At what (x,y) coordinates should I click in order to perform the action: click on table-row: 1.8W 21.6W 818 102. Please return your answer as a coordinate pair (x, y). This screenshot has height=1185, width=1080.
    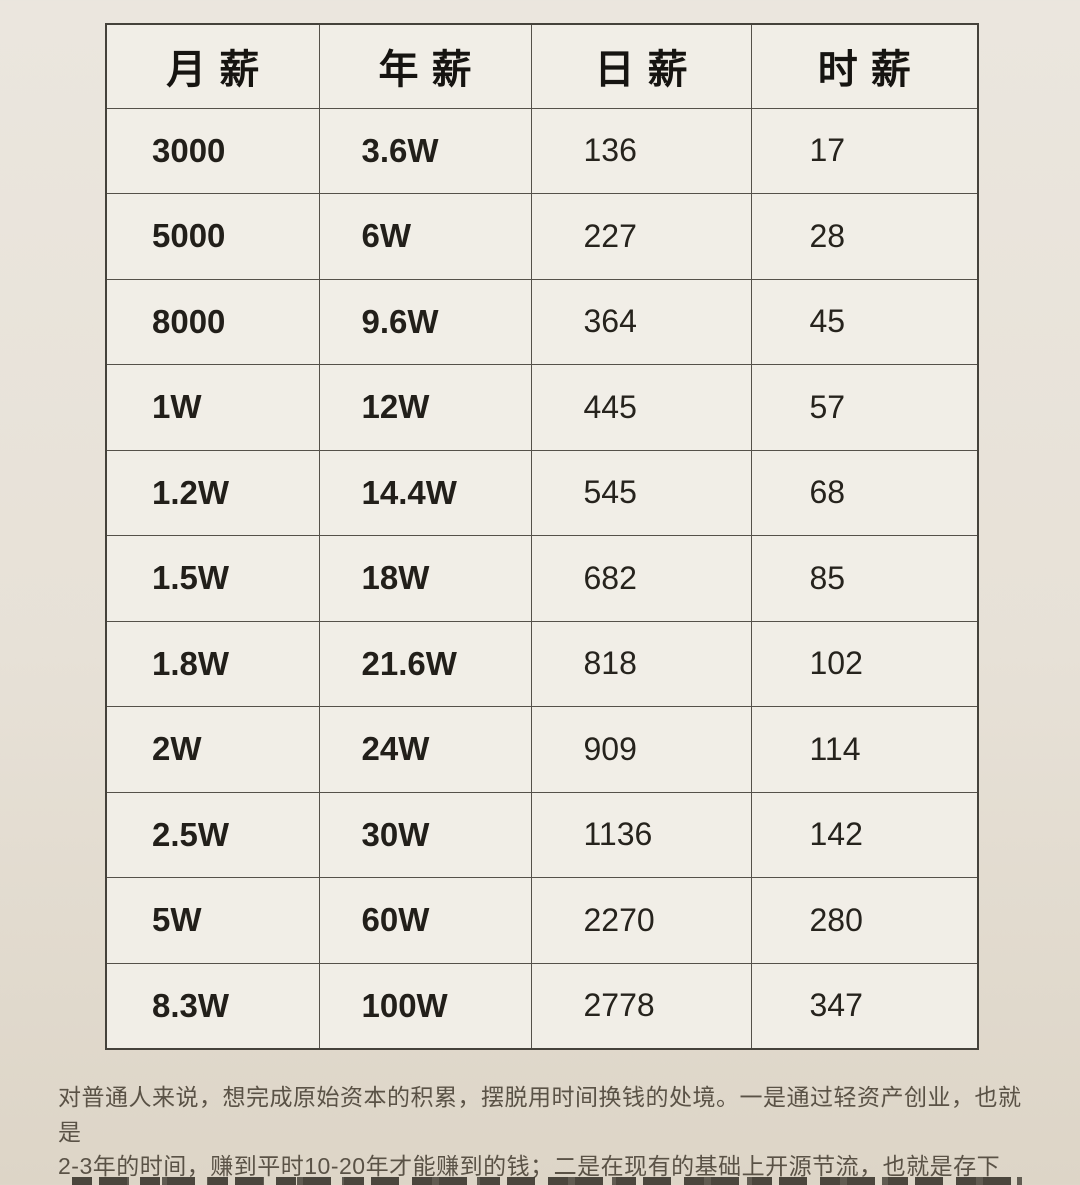
    Looking at the image, I should click on (542, 663).